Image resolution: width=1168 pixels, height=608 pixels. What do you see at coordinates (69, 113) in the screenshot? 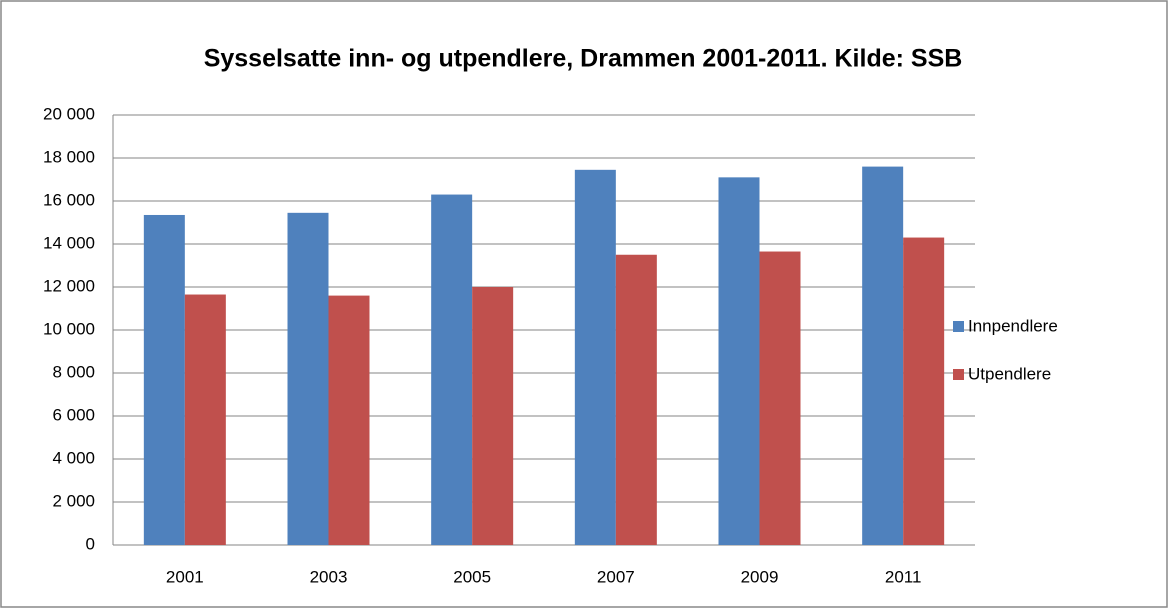
I see `y-tick-label: 20 000` at bounding box center [69, 113].